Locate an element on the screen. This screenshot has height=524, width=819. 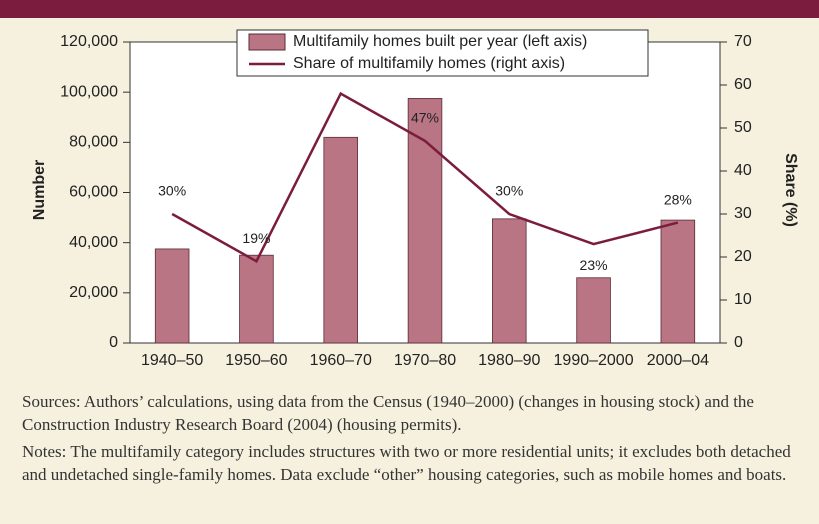
x-tick-label: 1960–70 is located at coordinates (341, 360).